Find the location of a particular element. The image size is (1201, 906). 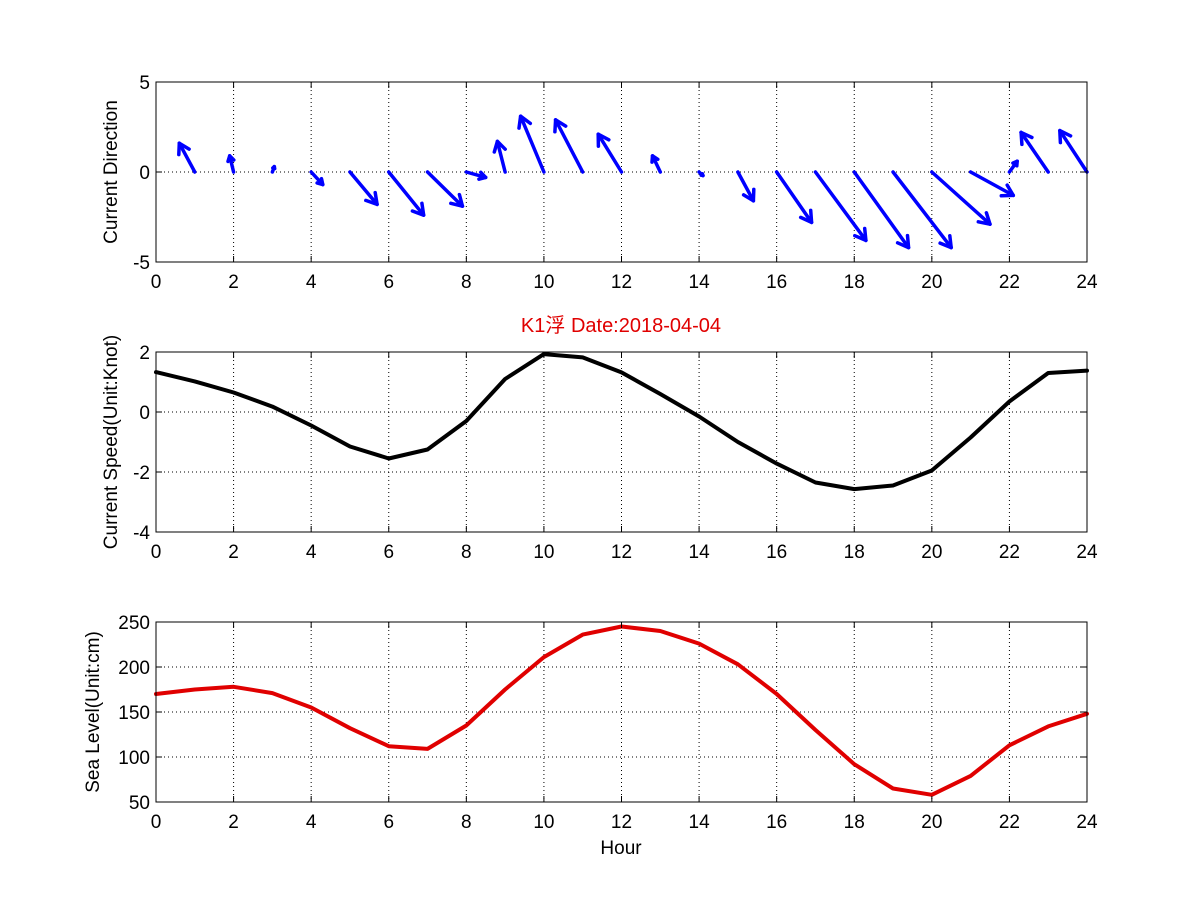

y-tick-label: 50 is located at coordinates (139, 803).